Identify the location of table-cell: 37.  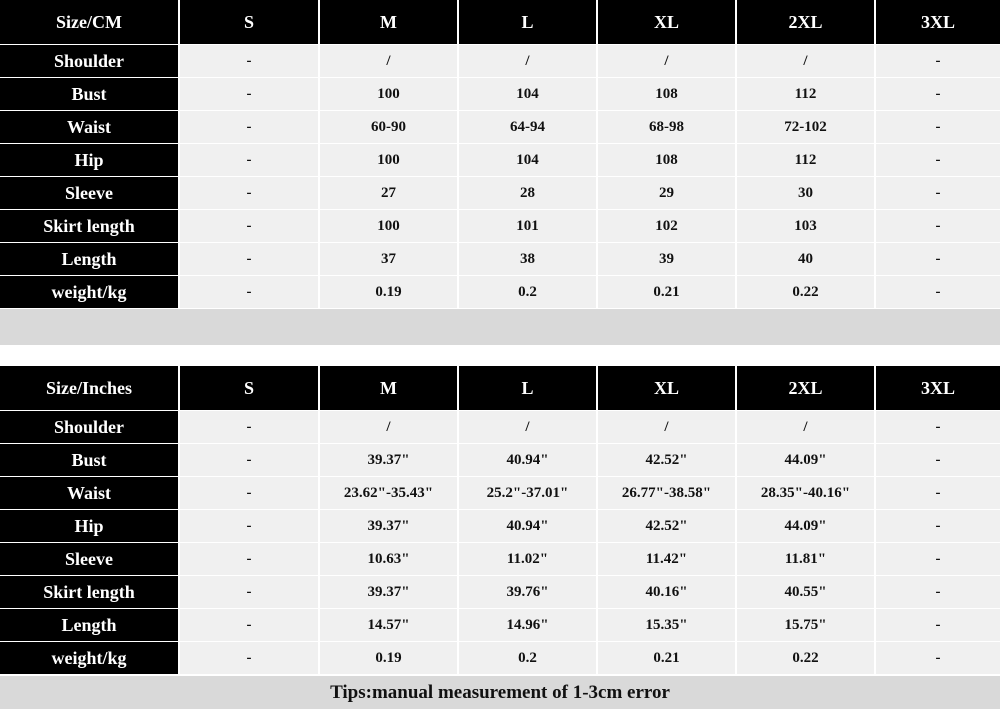
(388, 259).